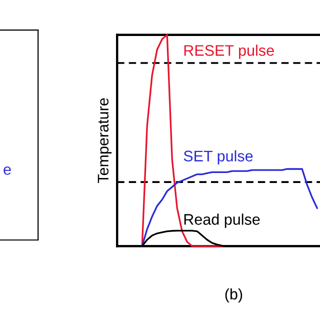  Describe the element at coordinates (229, 51) in the screenshot. I see `series-label: RESET pulse` at that location.